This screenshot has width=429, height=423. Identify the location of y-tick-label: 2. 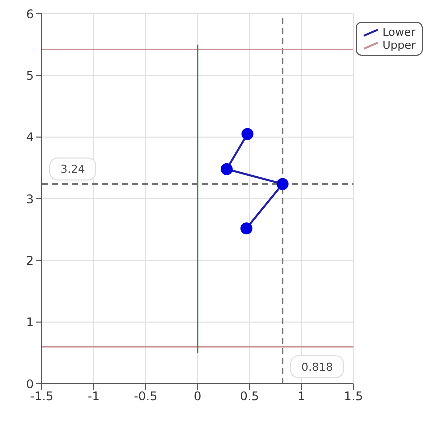
(30, 261).